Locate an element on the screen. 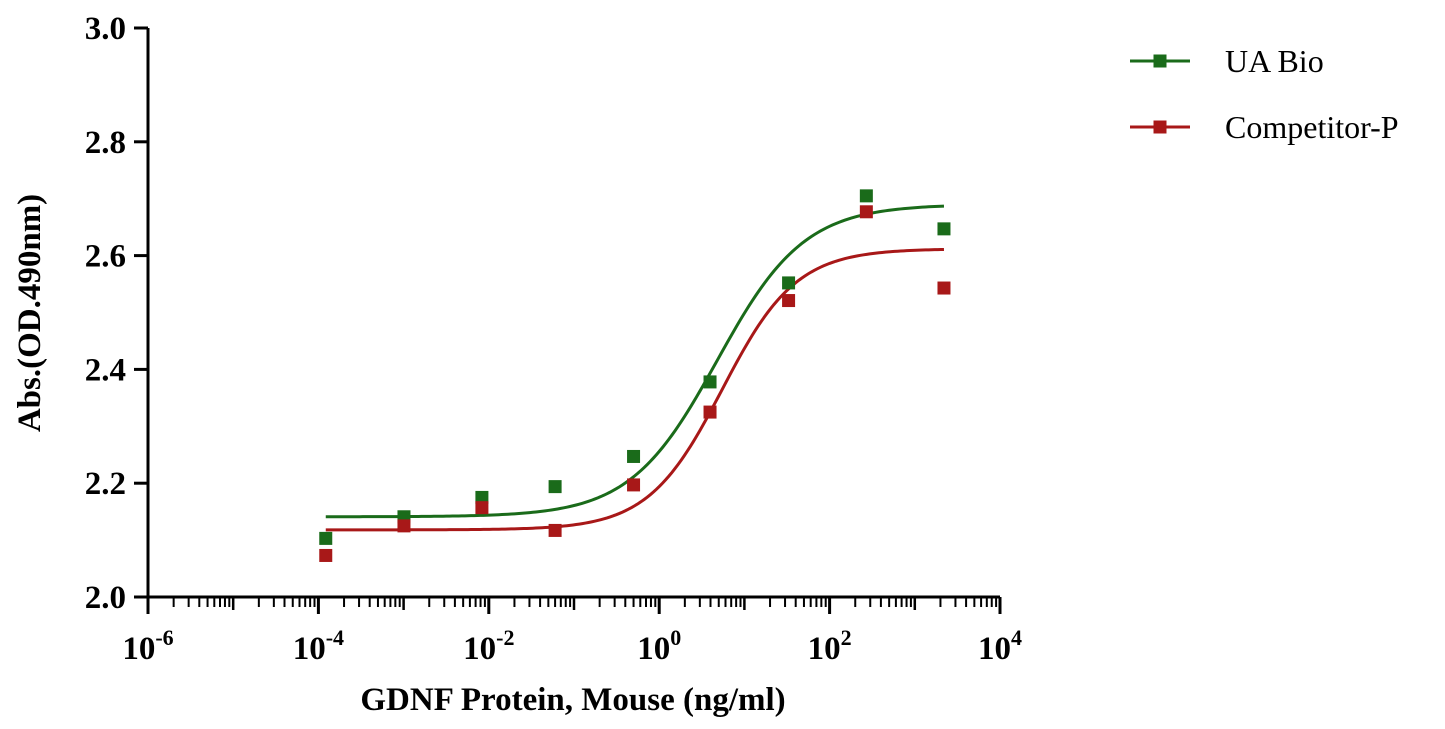 This screenshot has height=729, width=1445. legend-label: UA Bio is located at coordinates (1274, 61).